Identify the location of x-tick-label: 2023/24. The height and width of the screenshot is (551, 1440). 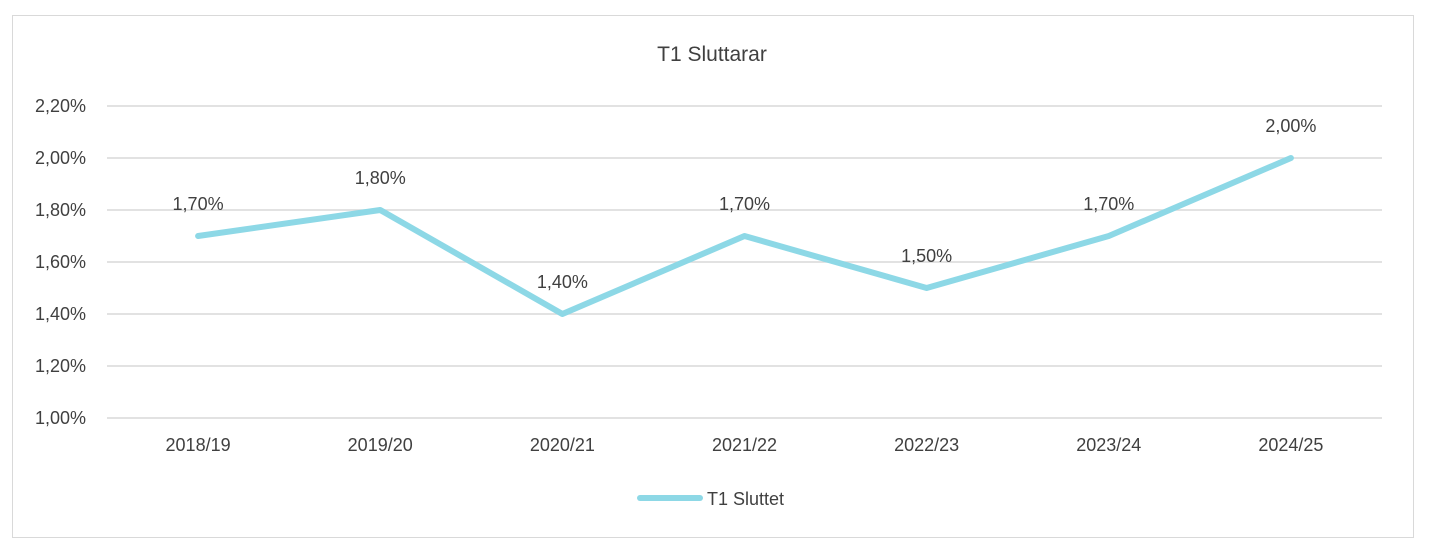
(1108, 445).